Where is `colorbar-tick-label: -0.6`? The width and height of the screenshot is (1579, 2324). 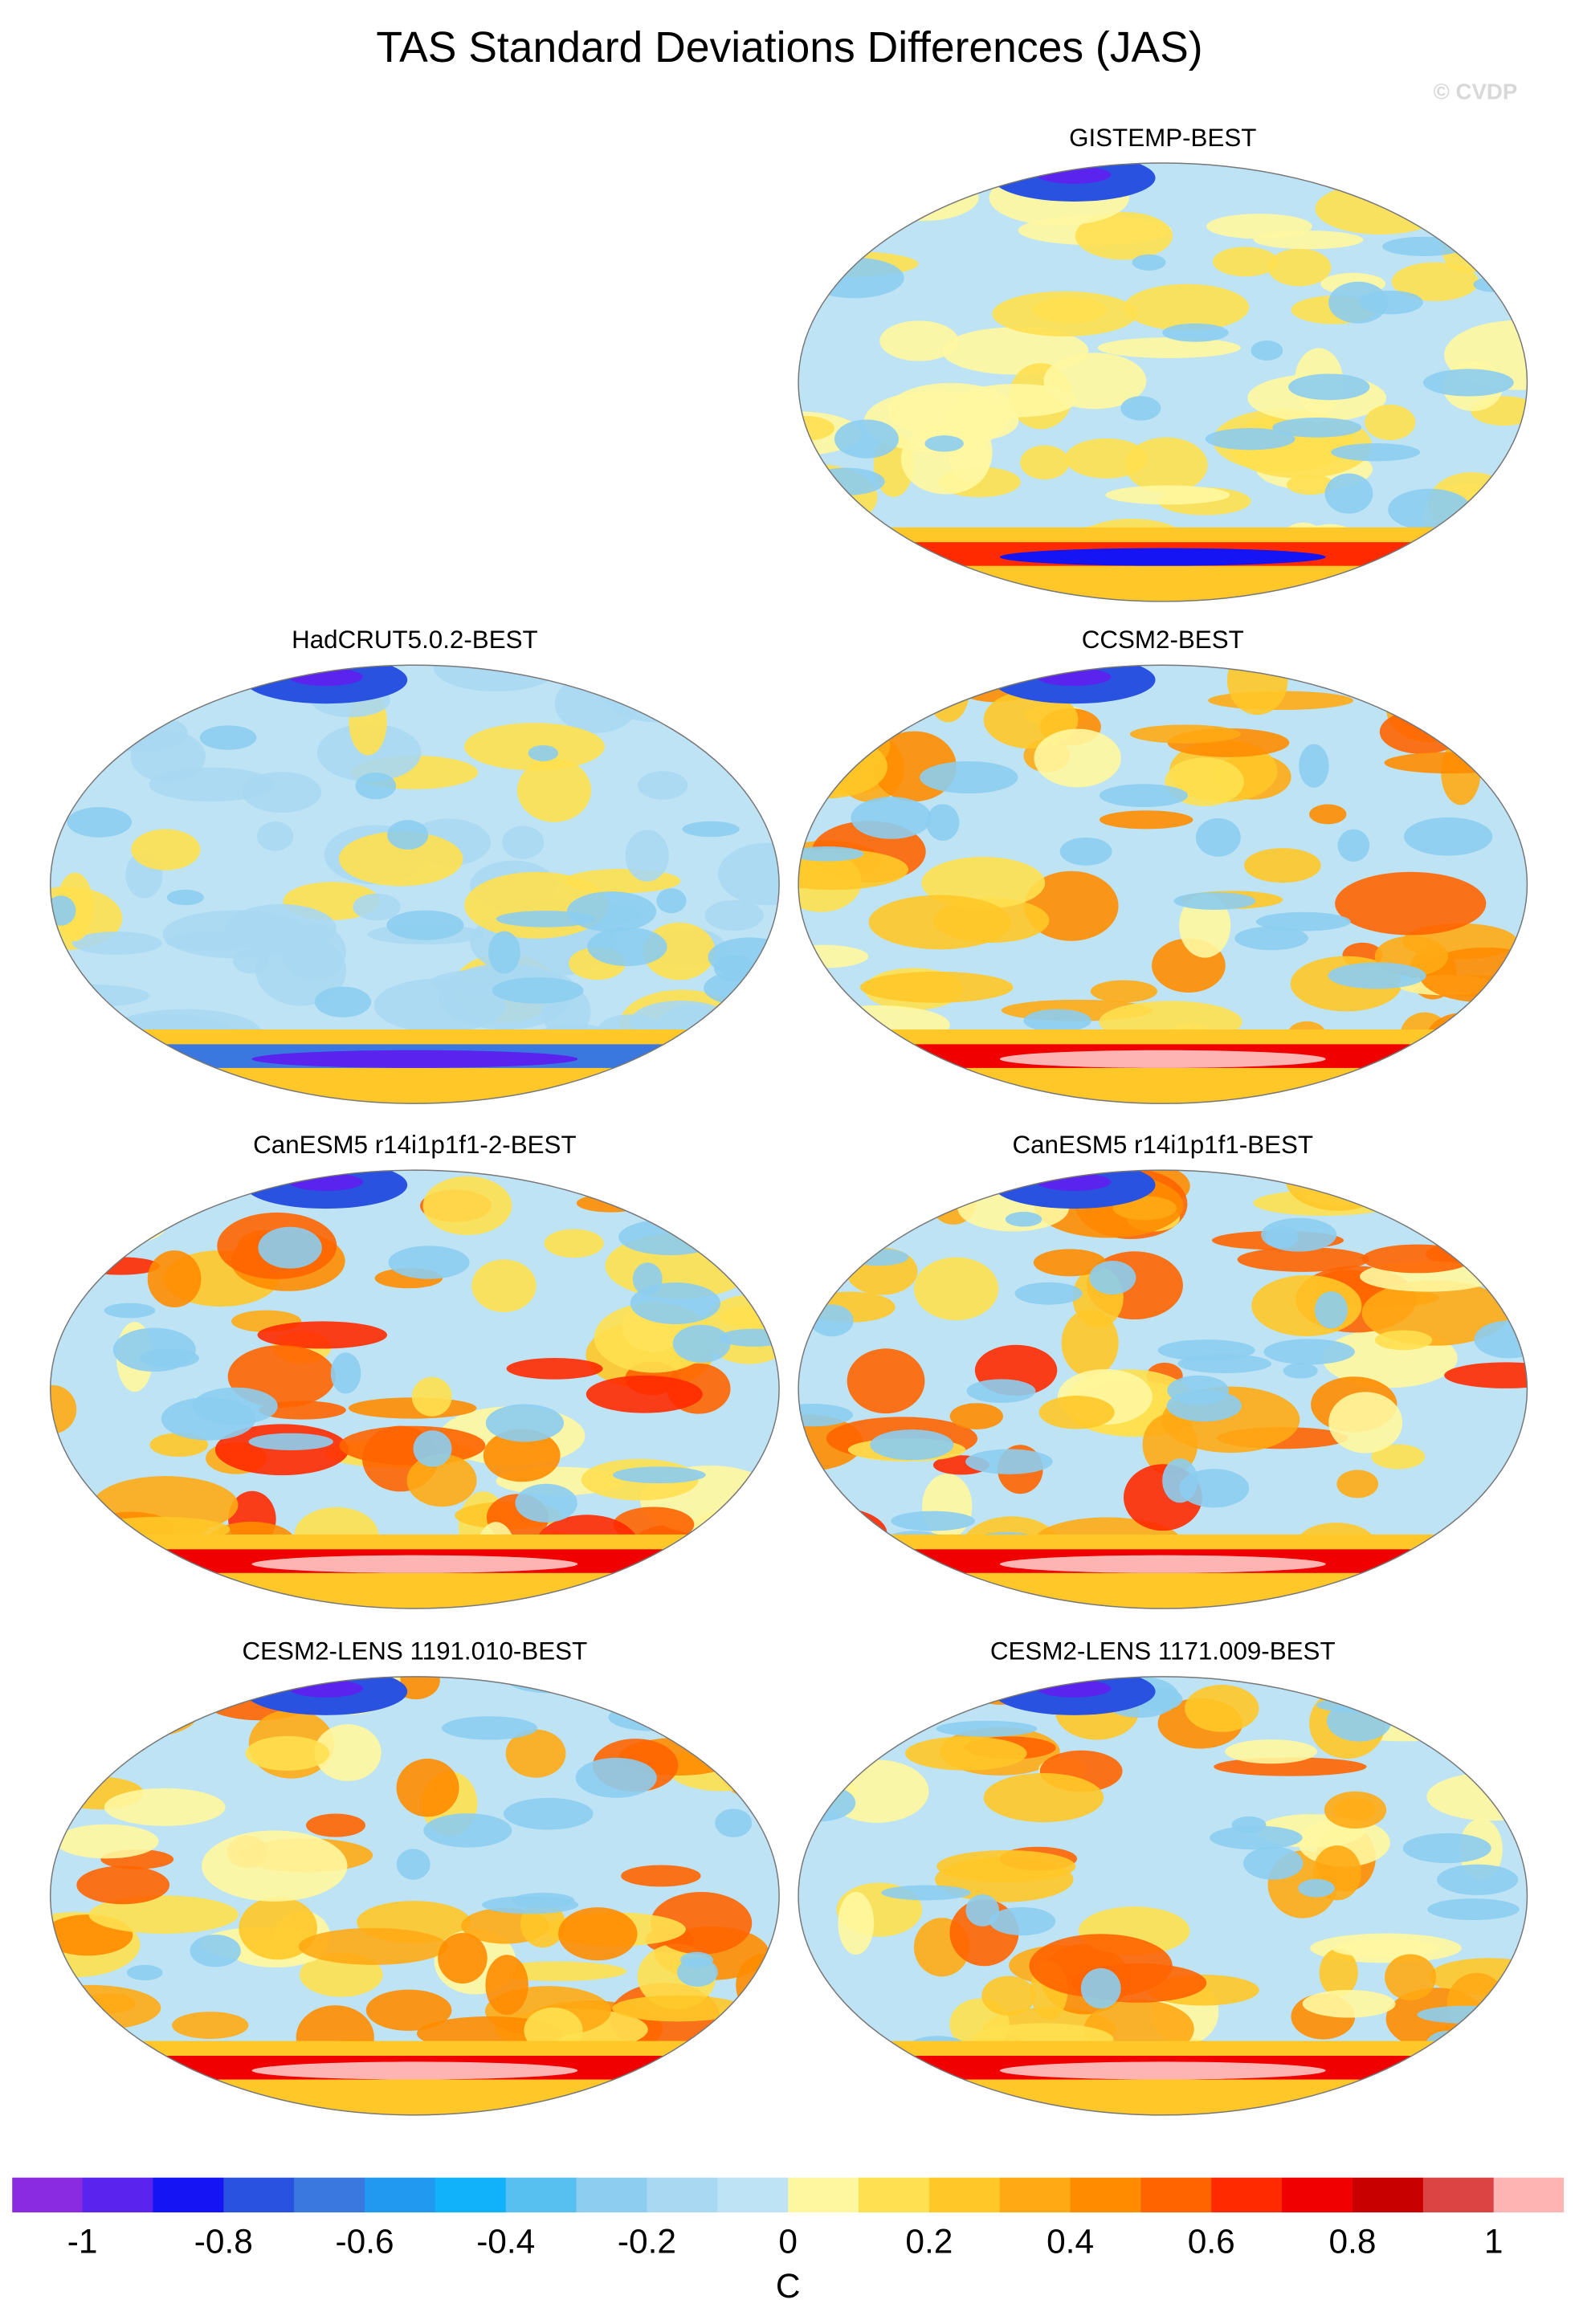 colorbar-tick-label: -0.6 is located at coordinates (364, 2241).